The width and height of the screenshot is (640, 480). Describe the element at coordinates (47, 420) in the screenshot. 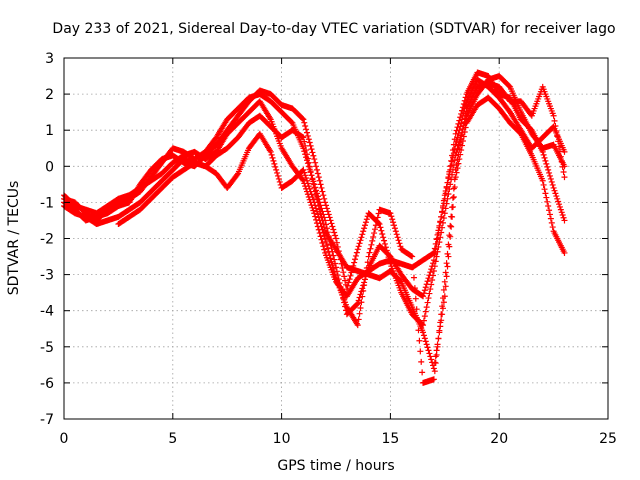

I see `y-tick-label: -7` at that location.